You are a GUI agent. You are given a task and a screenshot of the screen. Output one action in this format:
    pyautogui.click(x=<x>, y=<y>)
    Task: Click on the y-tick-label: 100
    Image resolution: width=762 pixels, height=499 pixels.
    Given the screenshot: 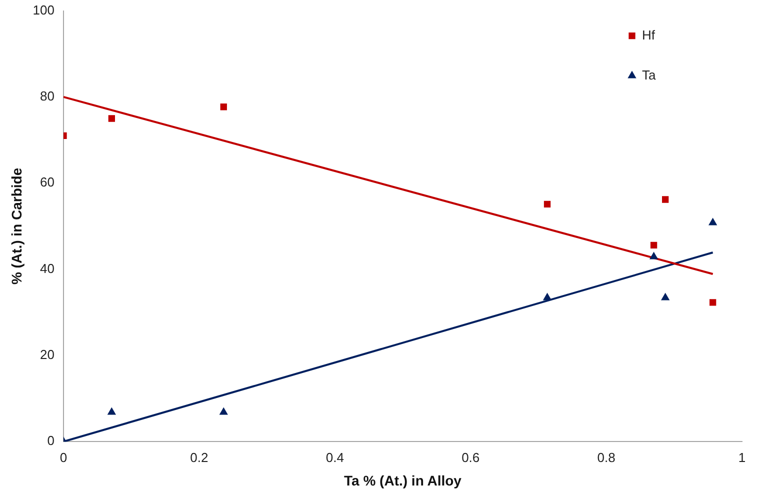 What is the action you would take?
    pyautogui.click(x=43, y=10)
    